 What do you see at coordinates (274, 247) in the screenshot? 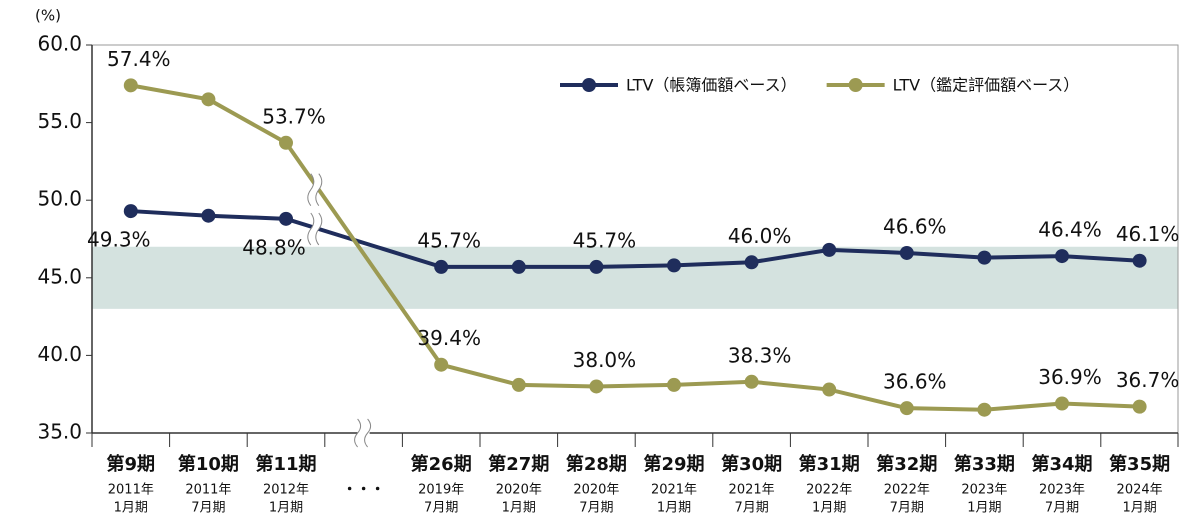
I see `data-label: 48.8%` at bounding box center [274, 247].